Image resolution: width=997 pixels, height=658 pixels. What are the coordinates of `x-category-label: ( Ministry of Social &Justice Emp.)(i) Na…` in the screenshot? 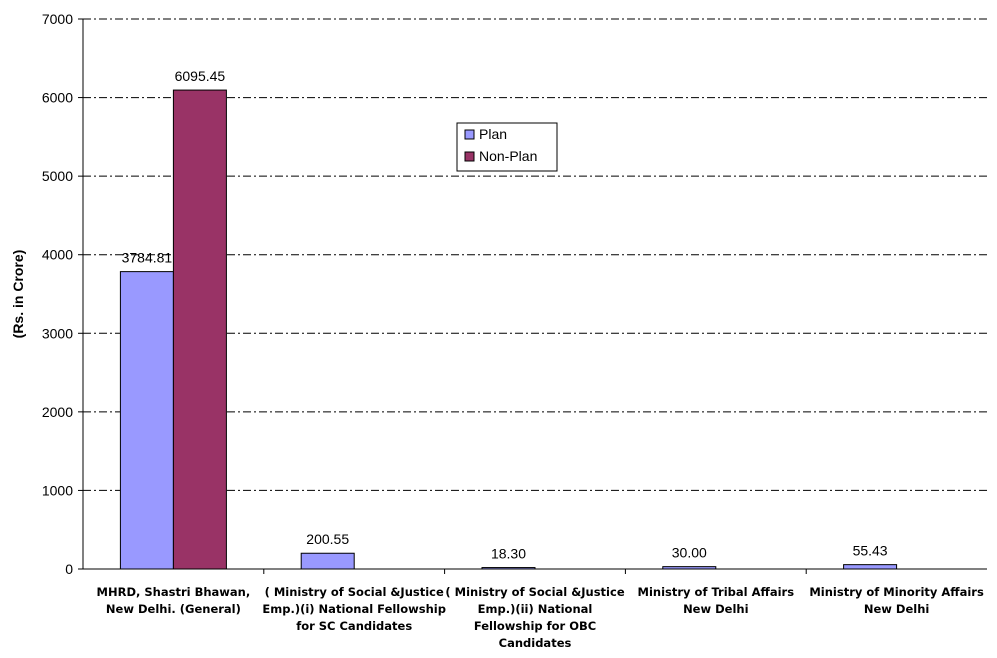 It's located at (354, 609).